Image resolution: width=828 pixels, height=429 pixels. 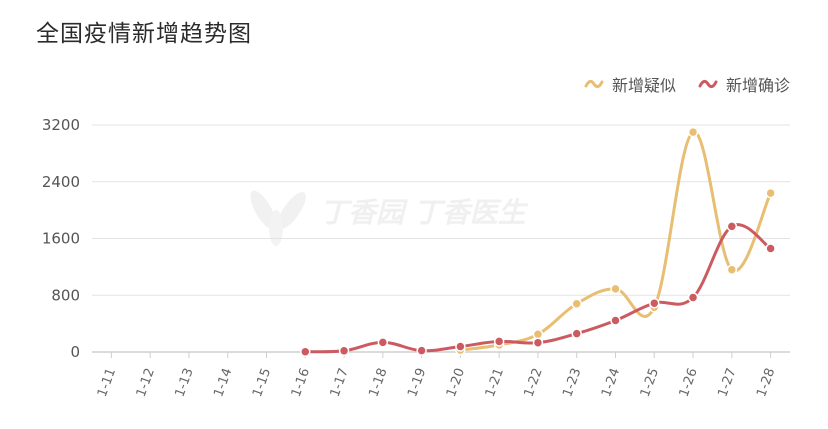 I want to click on x-tick-label: 1-21, so click(x=495, y=382).